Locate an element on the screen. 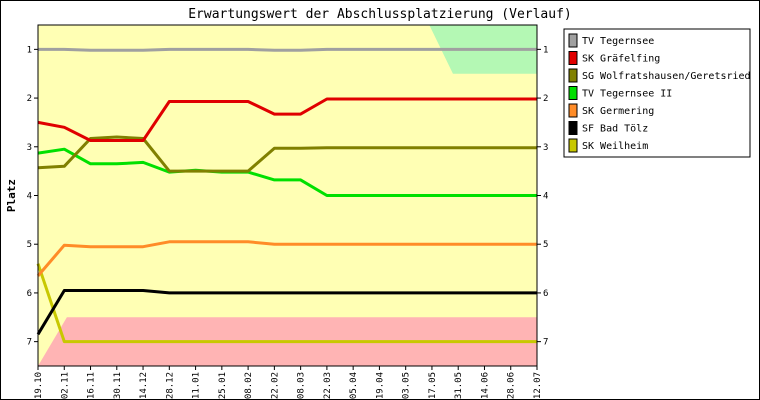  x-tick-label: 25.01 is located at coordinates (223, 385).